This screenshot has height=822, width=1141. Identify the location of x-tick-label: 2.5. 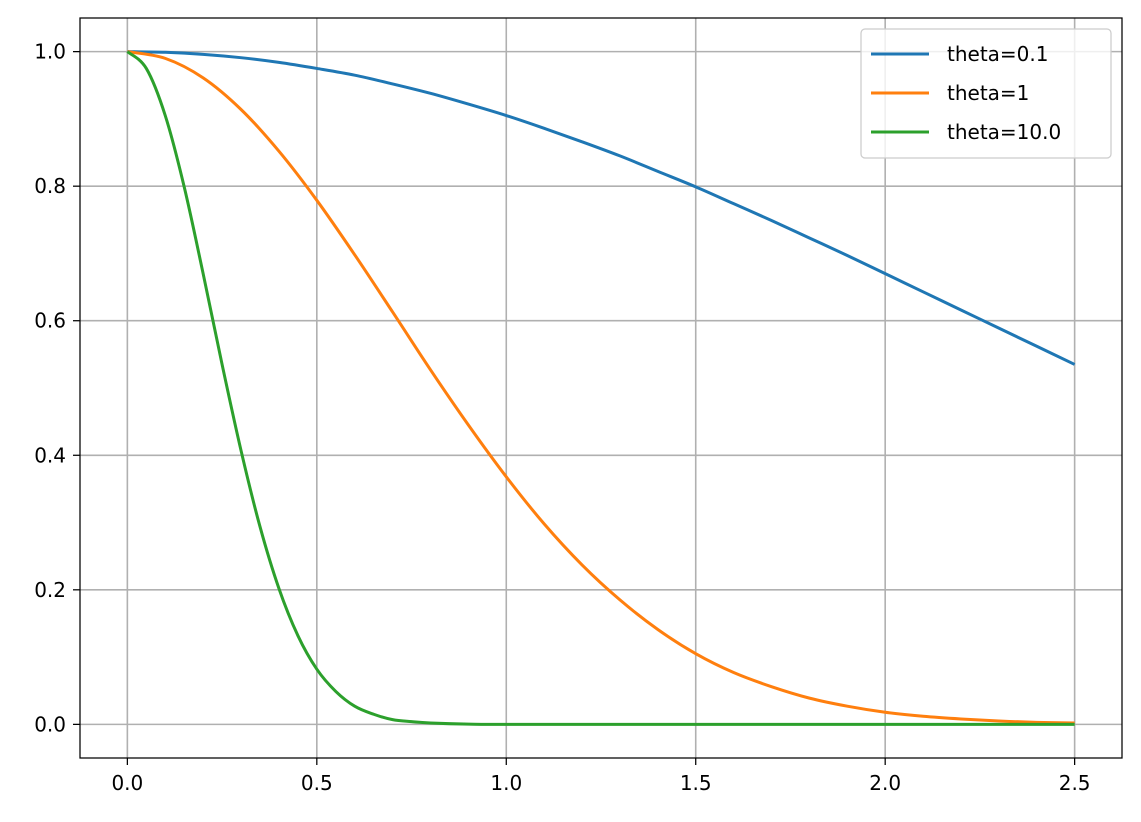
(1075, 783).